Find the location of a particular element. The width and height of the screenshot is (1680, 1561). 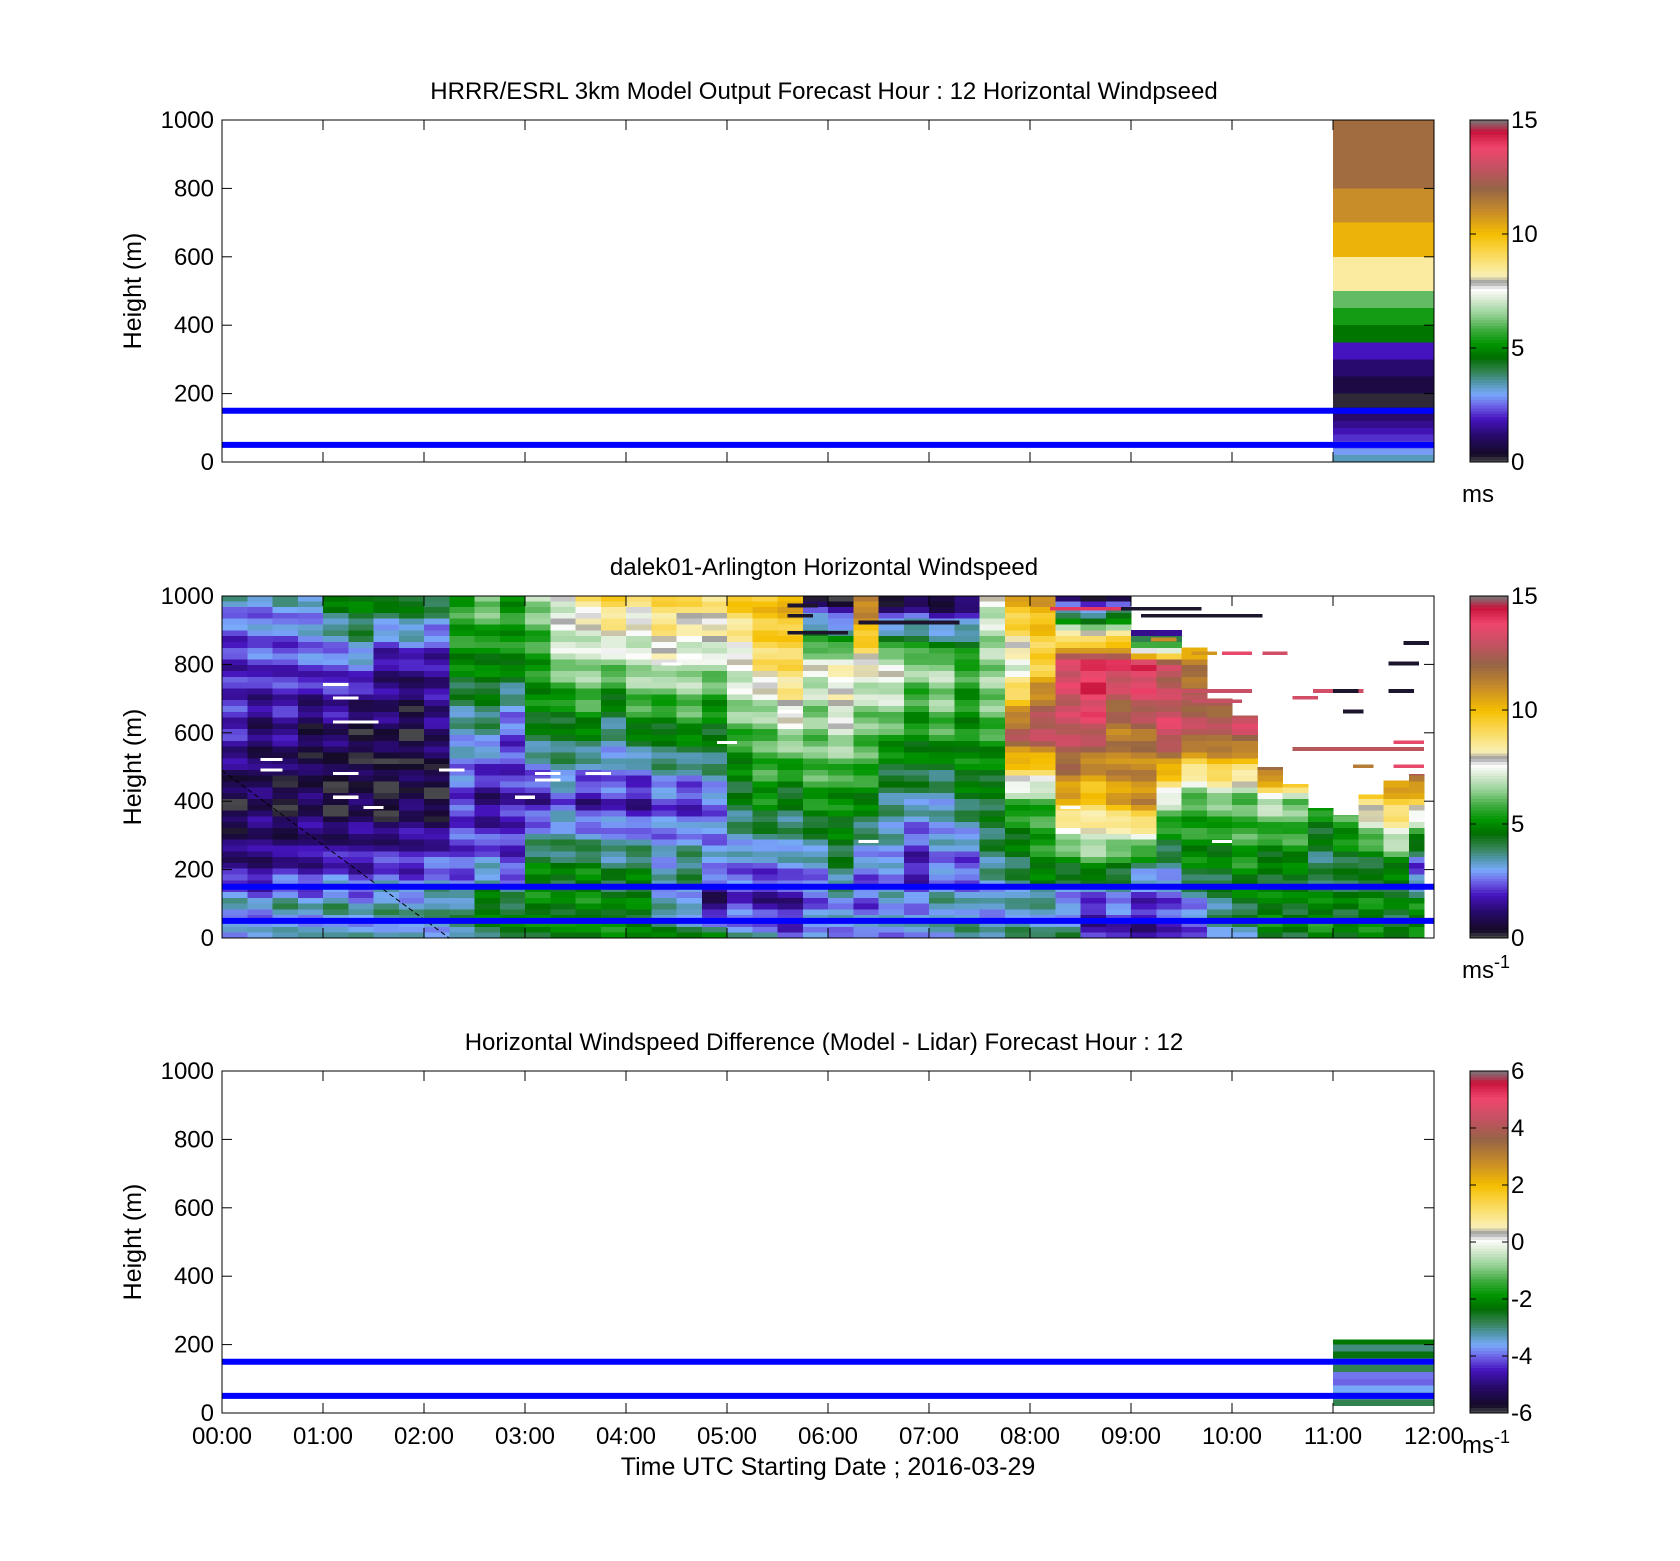

model-cell is located at coordinates (1383, 424).